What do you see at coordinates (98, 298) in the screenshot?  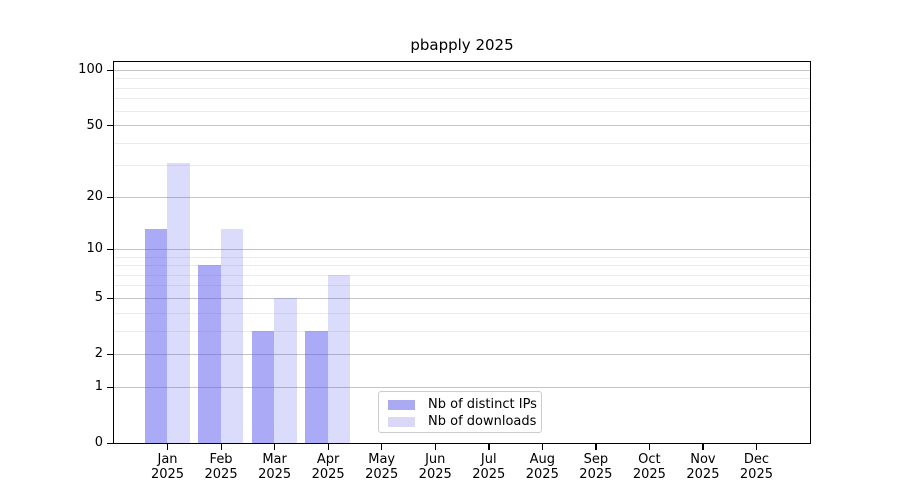 I see `y-tick-label-5: 5` at bounding box center [98, 298].